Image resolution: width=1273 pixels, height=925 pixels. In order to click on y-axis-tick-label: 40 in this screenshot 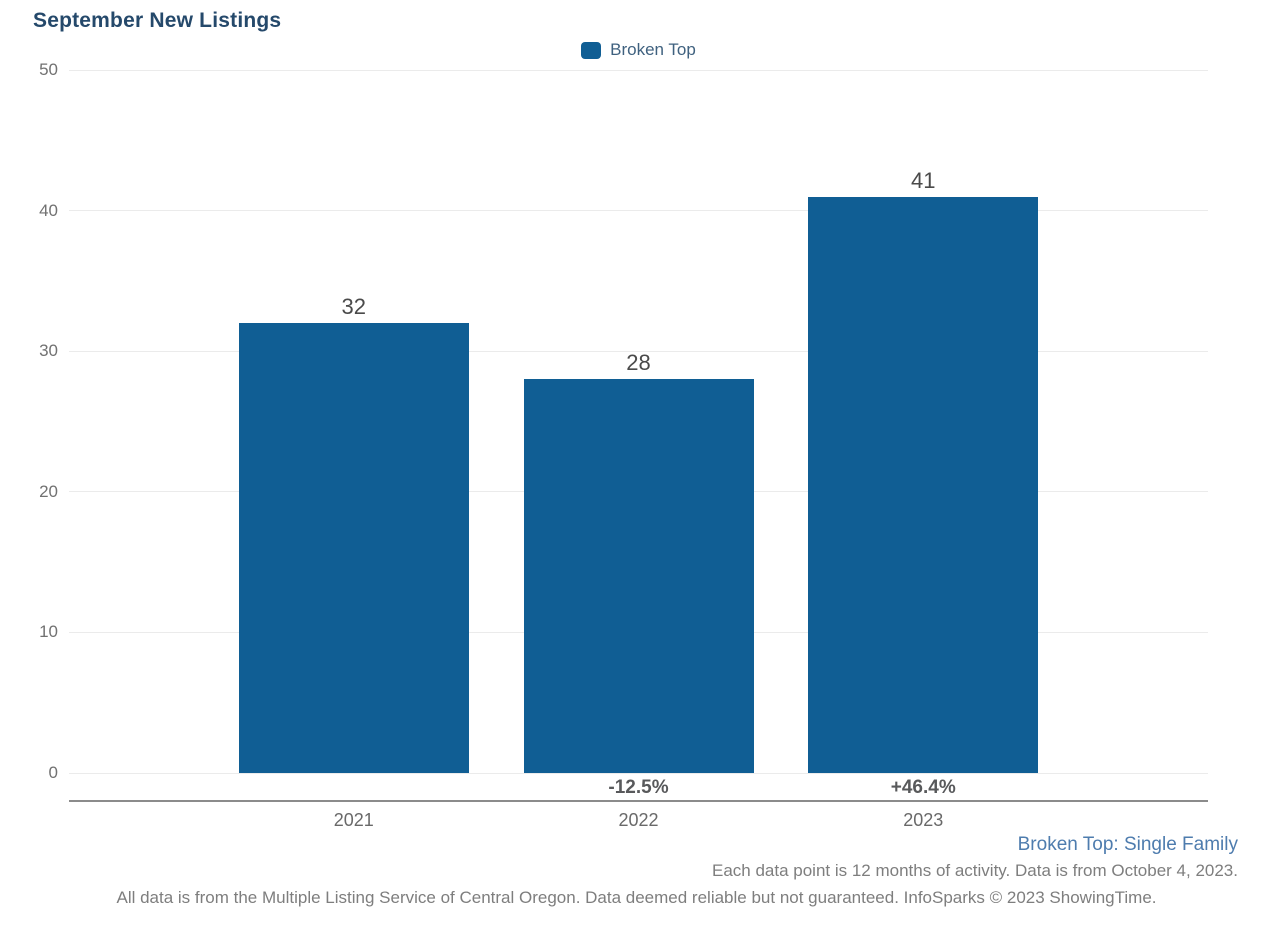, I will do `click(48, 210)`.